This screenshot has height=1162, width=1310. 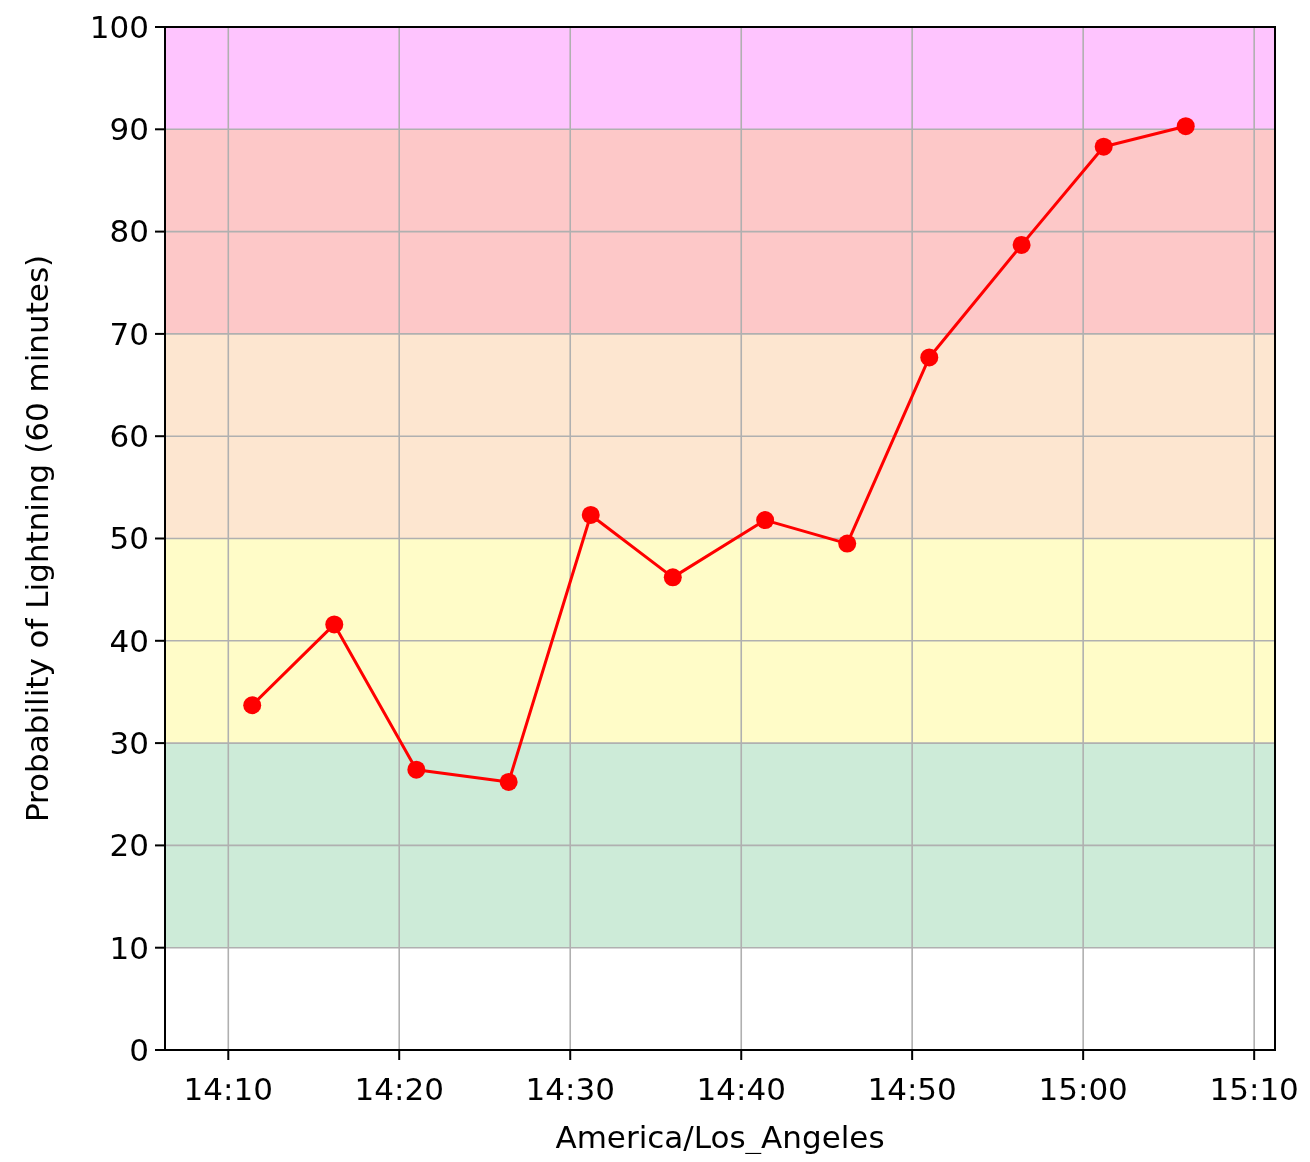 What do you see at coordinates (119, 26) in the screenshot?
I see `y-tick-label: 100` at bounding box center [119, 26].